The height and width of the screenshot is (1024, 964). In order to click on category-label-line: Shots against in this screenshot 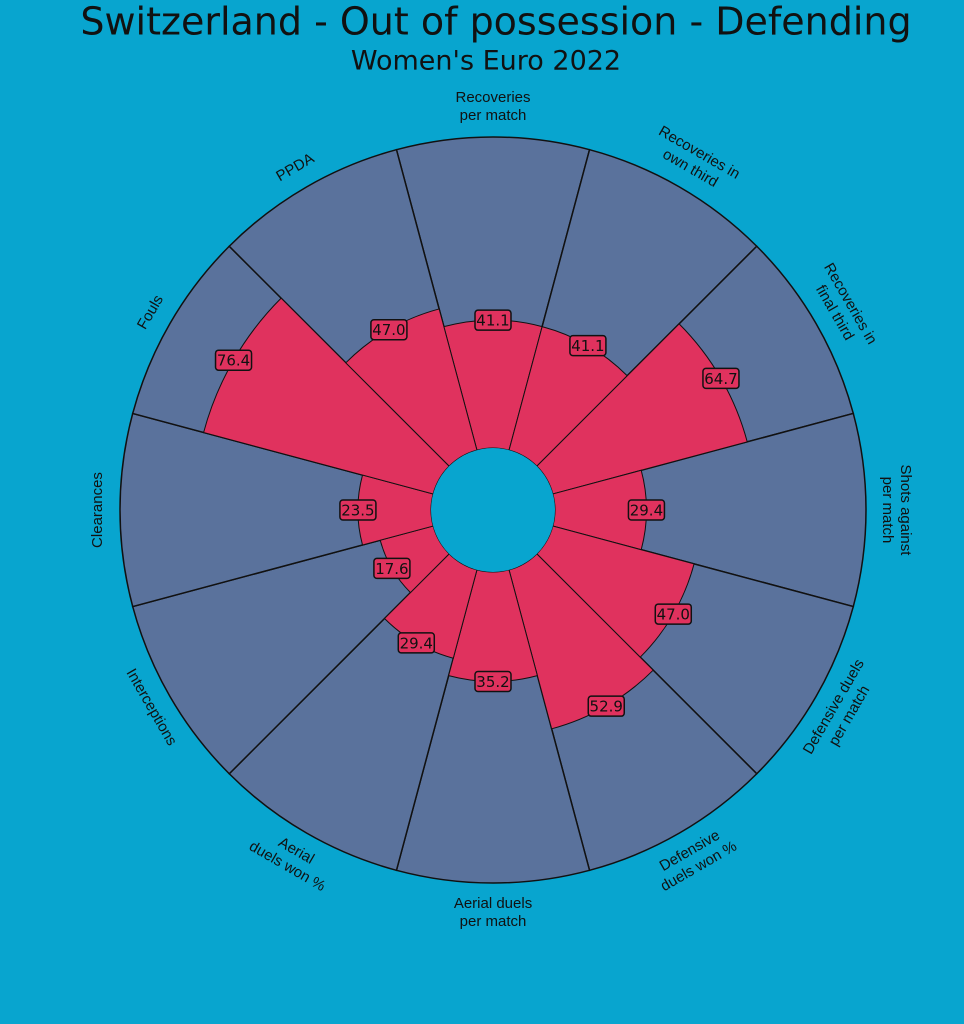, I will do `click(905, 511)`.